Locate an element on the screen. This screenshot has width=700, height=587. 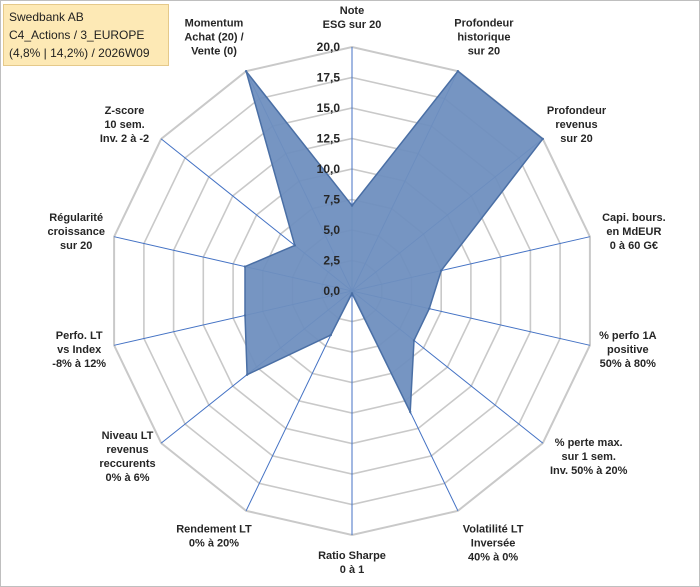
tick-label: 15,0 is located at coordinates (329, 108).